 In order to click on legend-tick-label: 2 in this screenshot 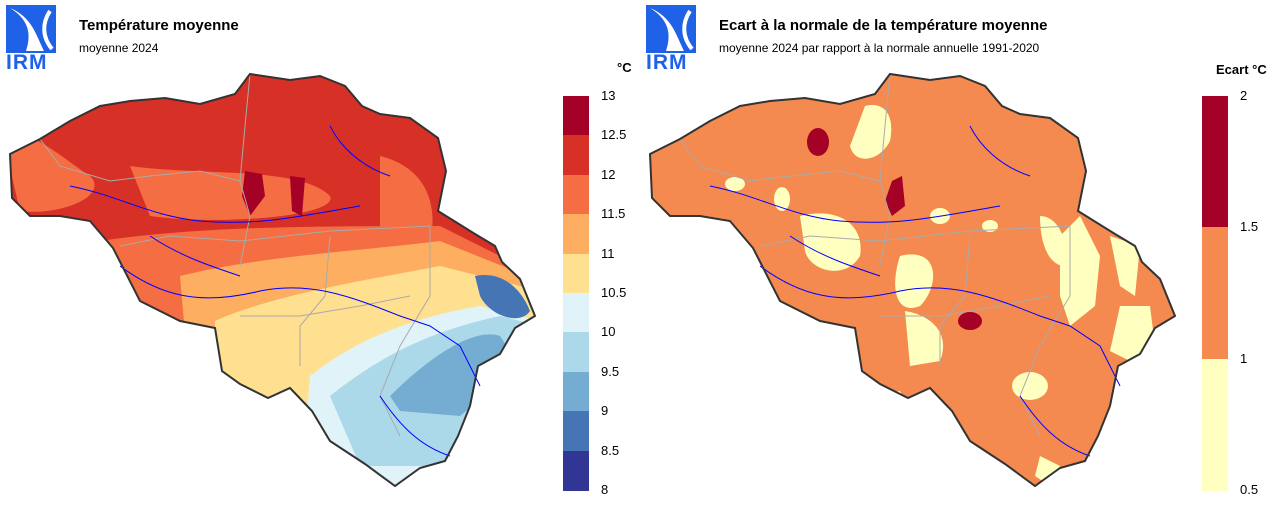, I will do `click(1244, 95)`.